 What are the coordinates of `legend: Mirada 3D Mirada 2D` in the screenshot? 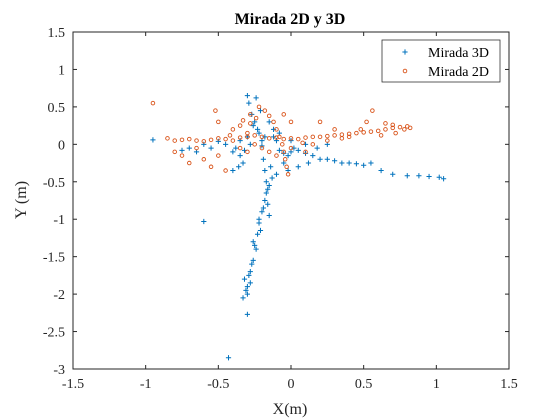 It's located at (441, 61).